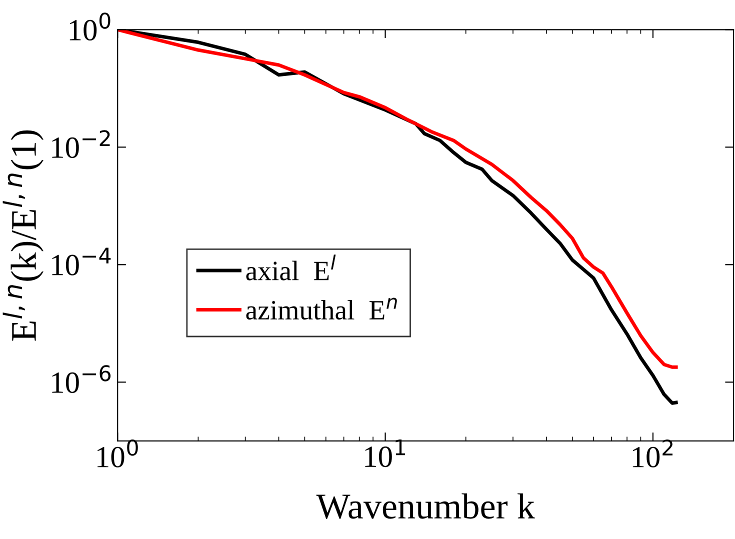  Describe the element at coordinates (81, 262) in the screenshot. I see `y-tick-label: 10$^{−4}$` at that location.